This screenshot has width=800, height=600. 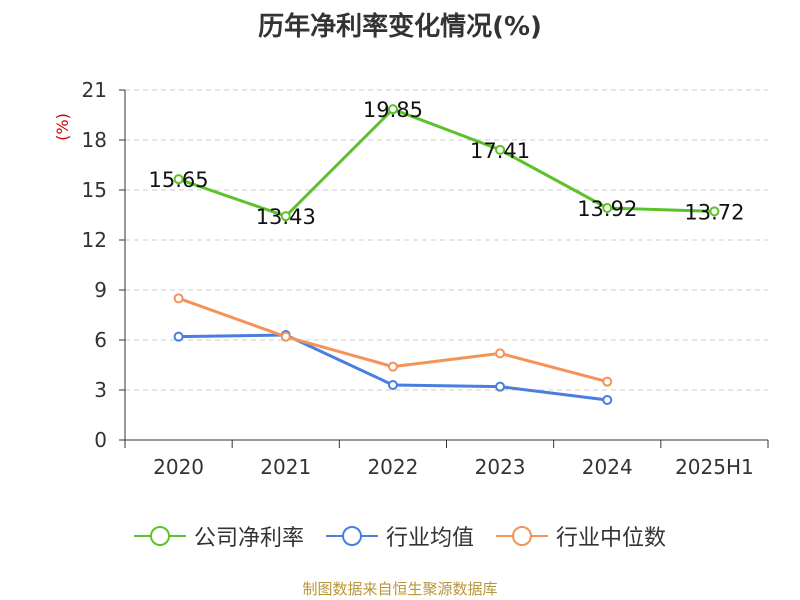 What do you see at coordinates (100, 390) in the screenshot?
I see `y-tick-label: 3` at bounding box center [100, 390].